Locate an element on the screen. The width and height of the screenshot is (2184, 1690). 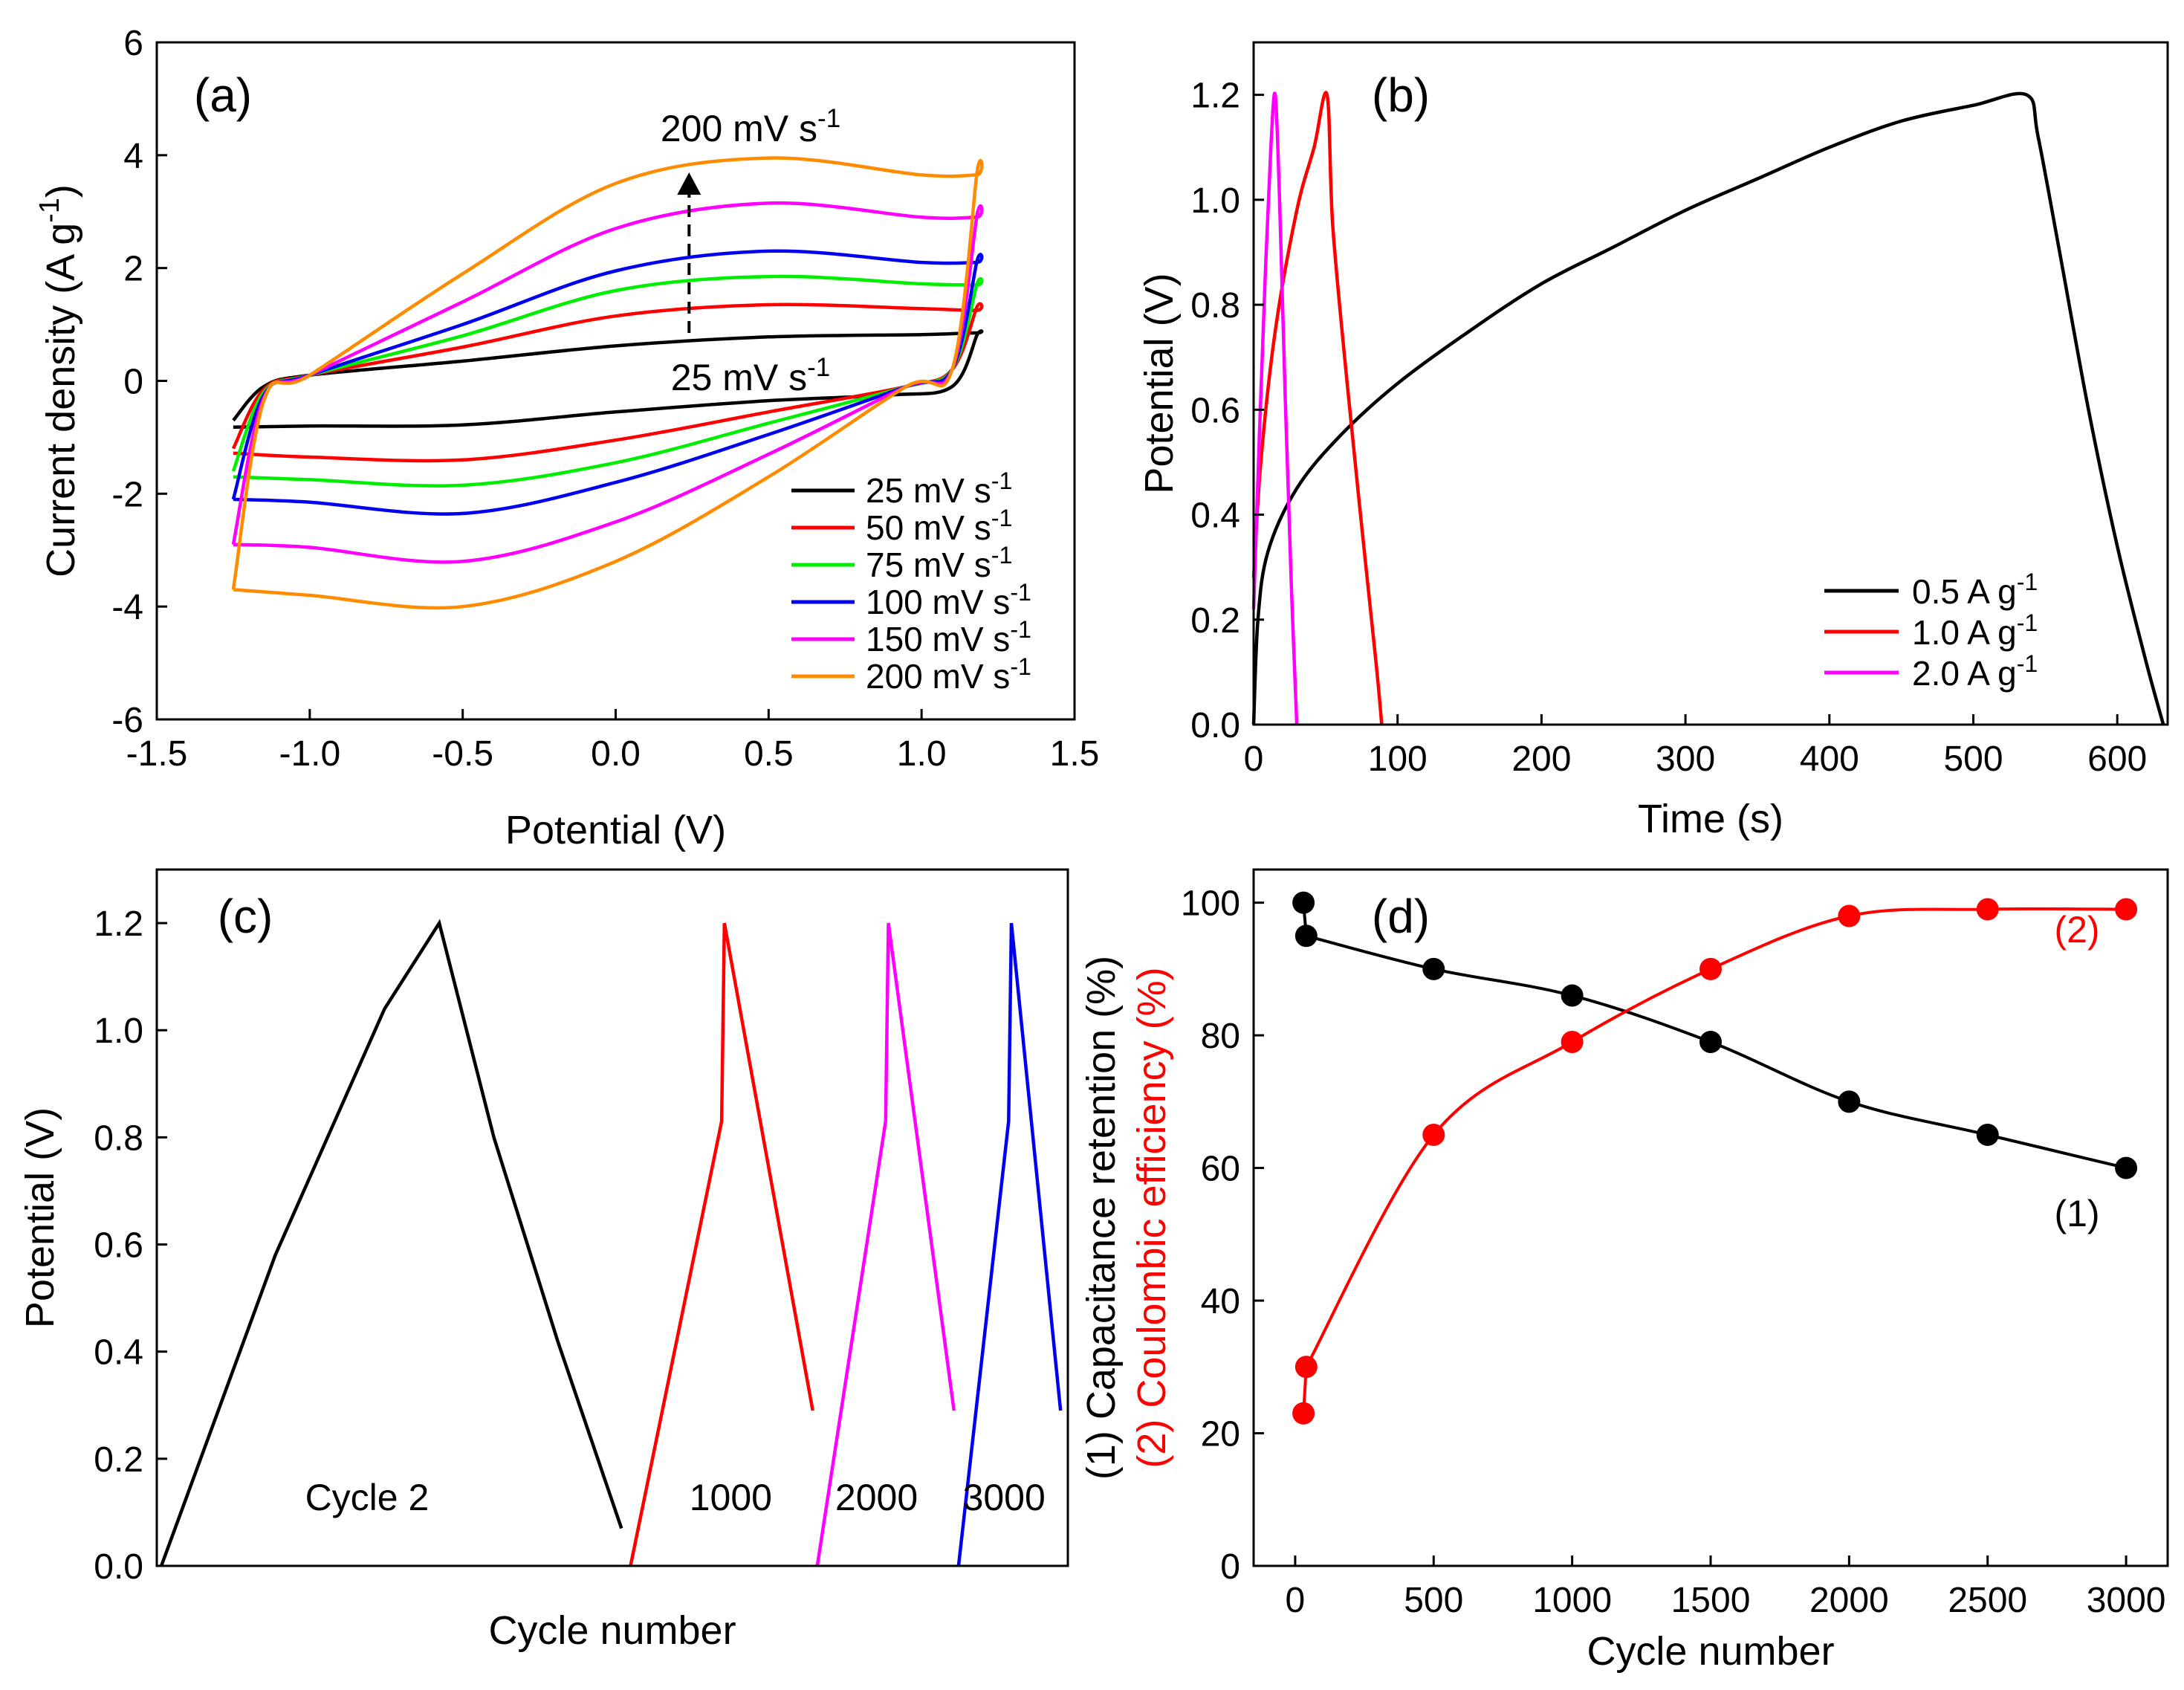
text-part: 6 is located at coordinates (133, 43).